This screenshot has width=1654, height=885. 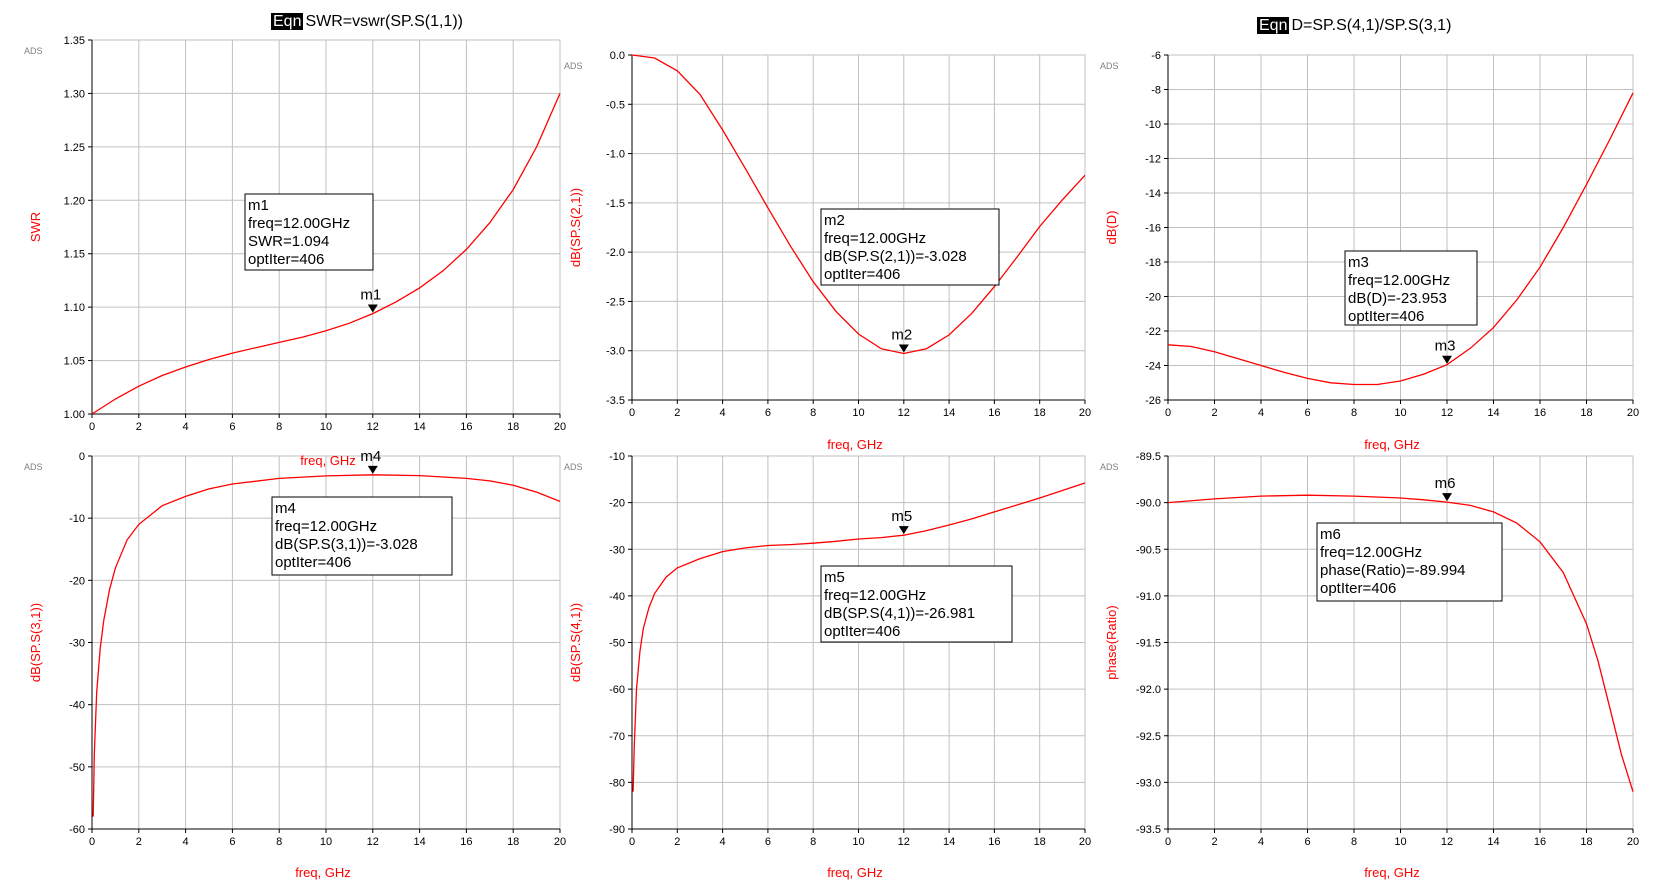 What do you see at coordinates (575, 227) in the screenshot?
I see `y-axis-label: dB(SP.S(2,1))` at bounding box center [575, 227].